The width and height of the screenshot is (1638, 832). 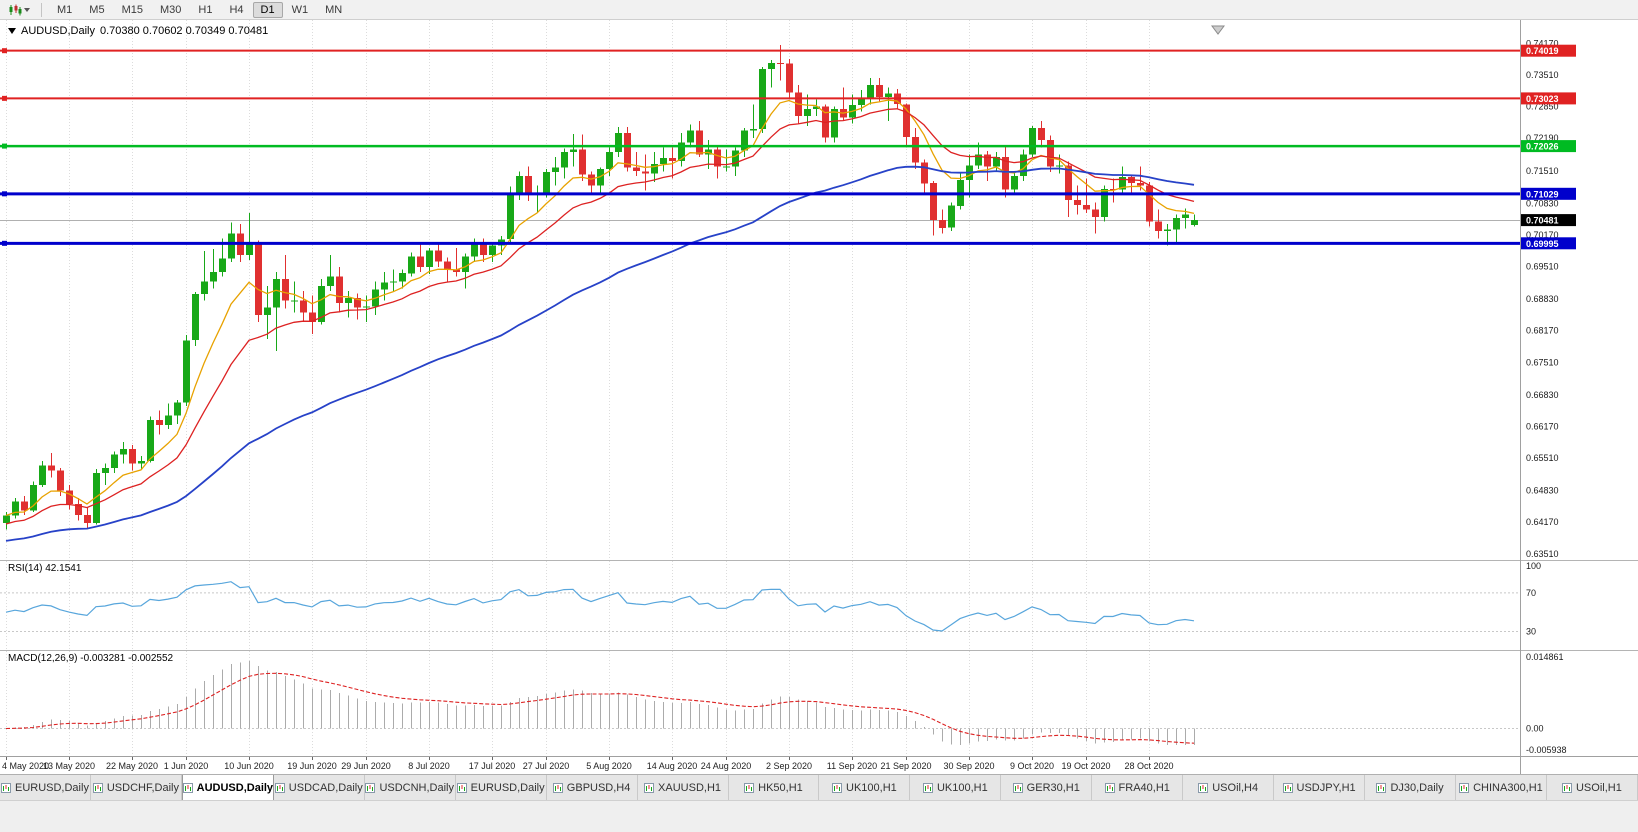 What do you see at coordinates (1592, 787) in the screenshot?
I see `chart-tab-usoil-h1: USOil,H1` at bounding box center [1592, 787].